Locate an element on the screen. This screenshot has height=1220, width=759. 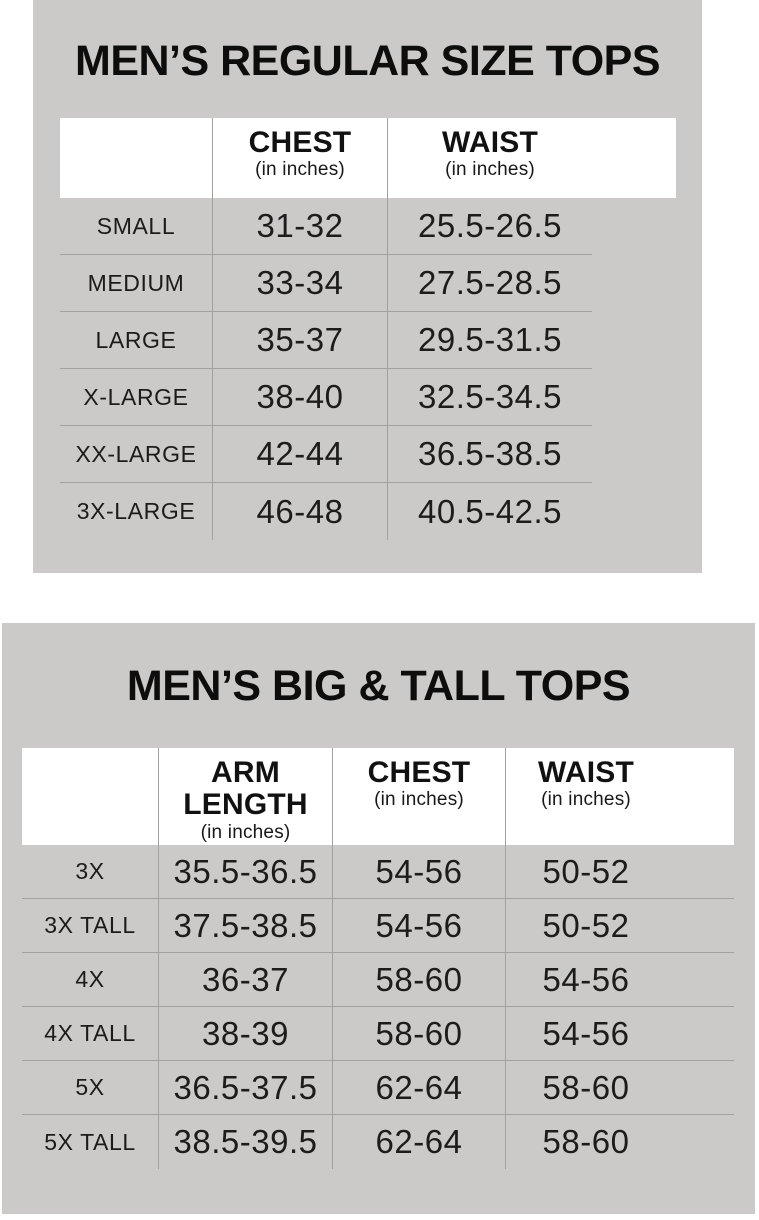
table-row-small: SMALL 31-32 25.5-26.5 is located at coordinates (368, 226).